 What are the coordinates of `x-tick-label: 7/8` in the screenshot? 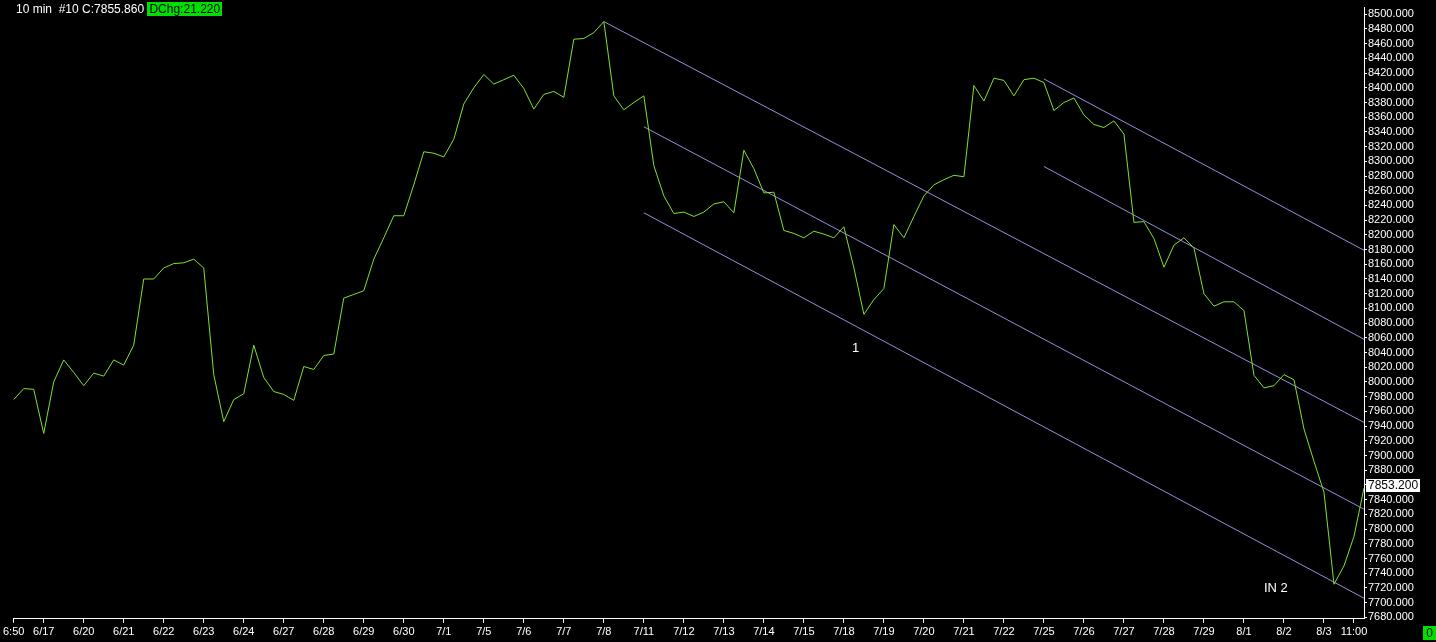 It's located at (604, 631).